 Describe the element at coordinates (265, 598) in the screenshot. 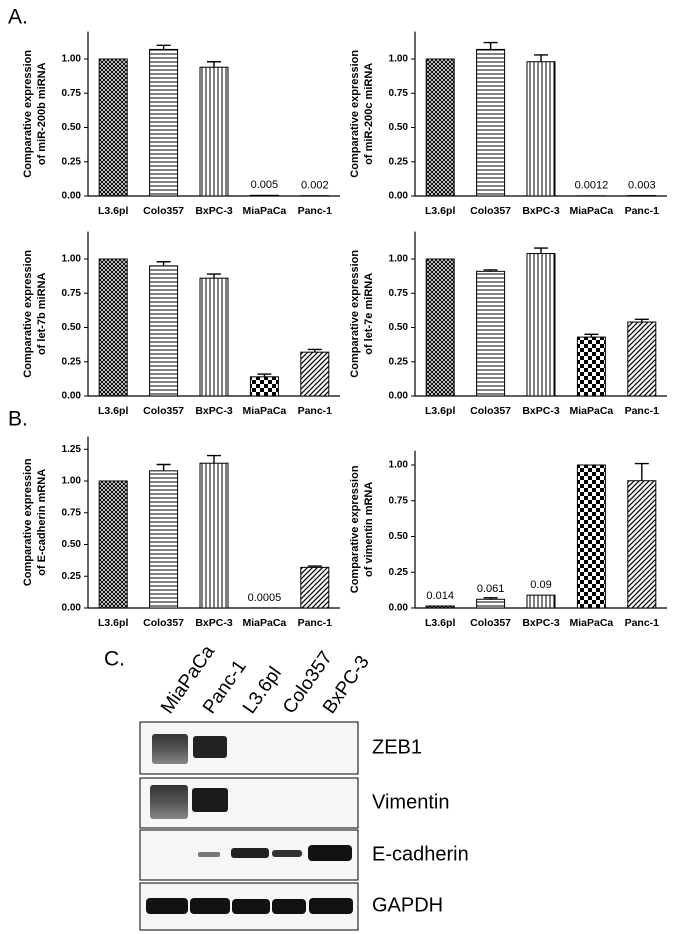

I see `value-label: 0.0005` at that location.